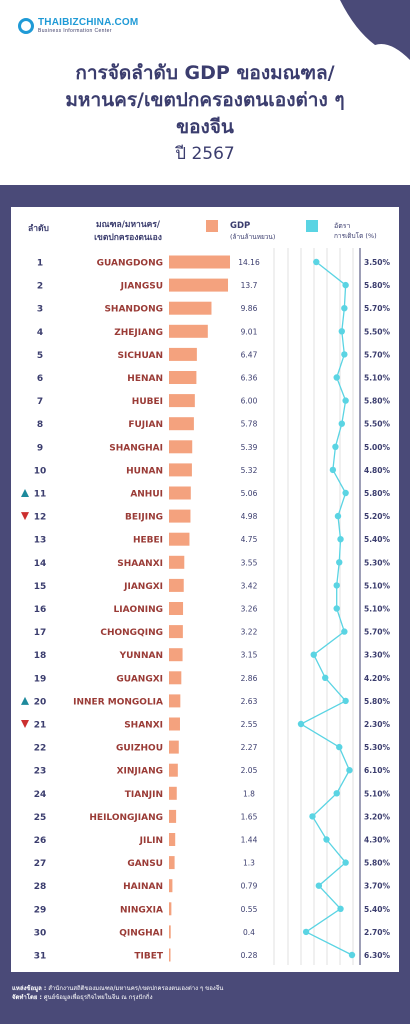 The width and height of the screenshot is (410, 1024). I want to click on province-label: XINJIANG, so click(140, 772).